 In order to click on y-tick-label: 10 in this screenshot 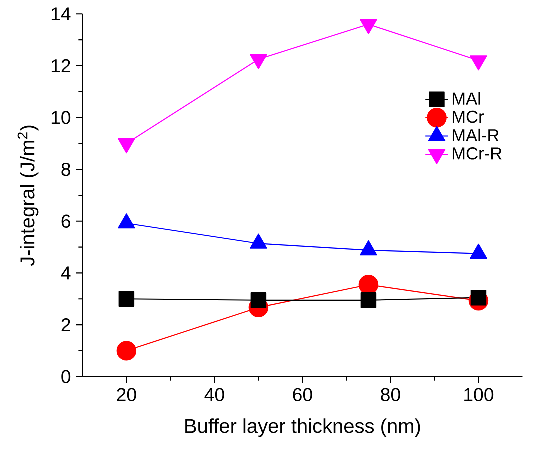, I will do `click(61, 117)`.